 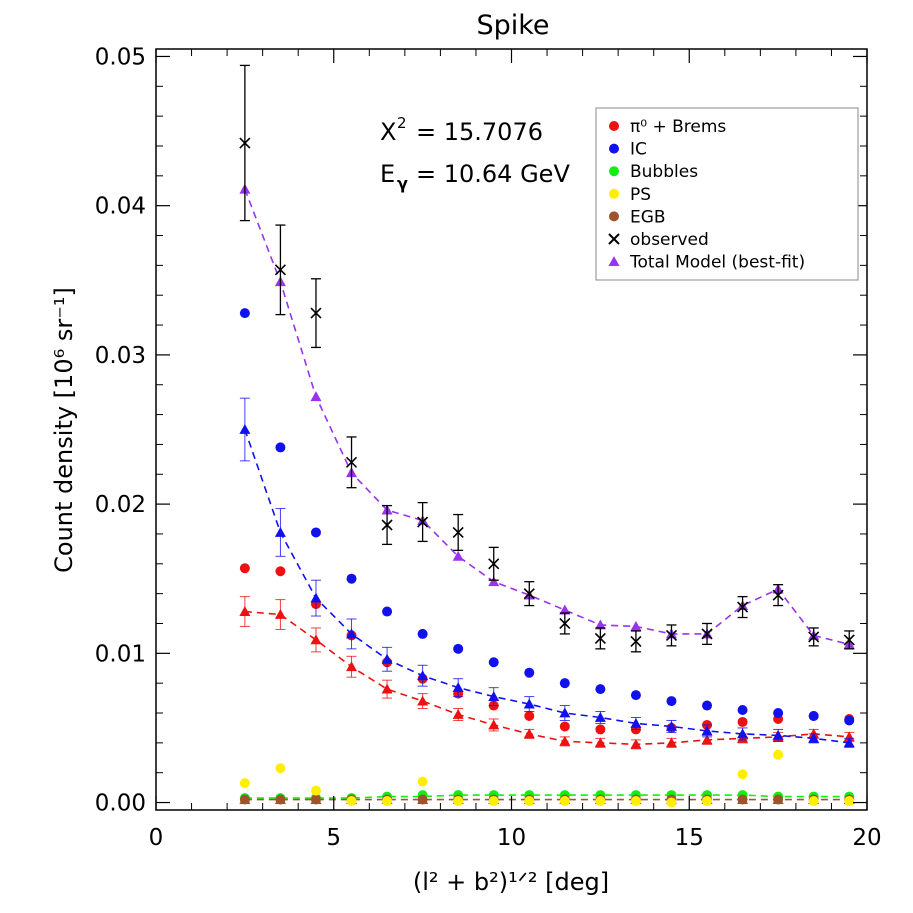 What do you see at coordinates (648, 217) in the screenshot?
I see `legend-label: EGB` at bounding box center [648, 217].